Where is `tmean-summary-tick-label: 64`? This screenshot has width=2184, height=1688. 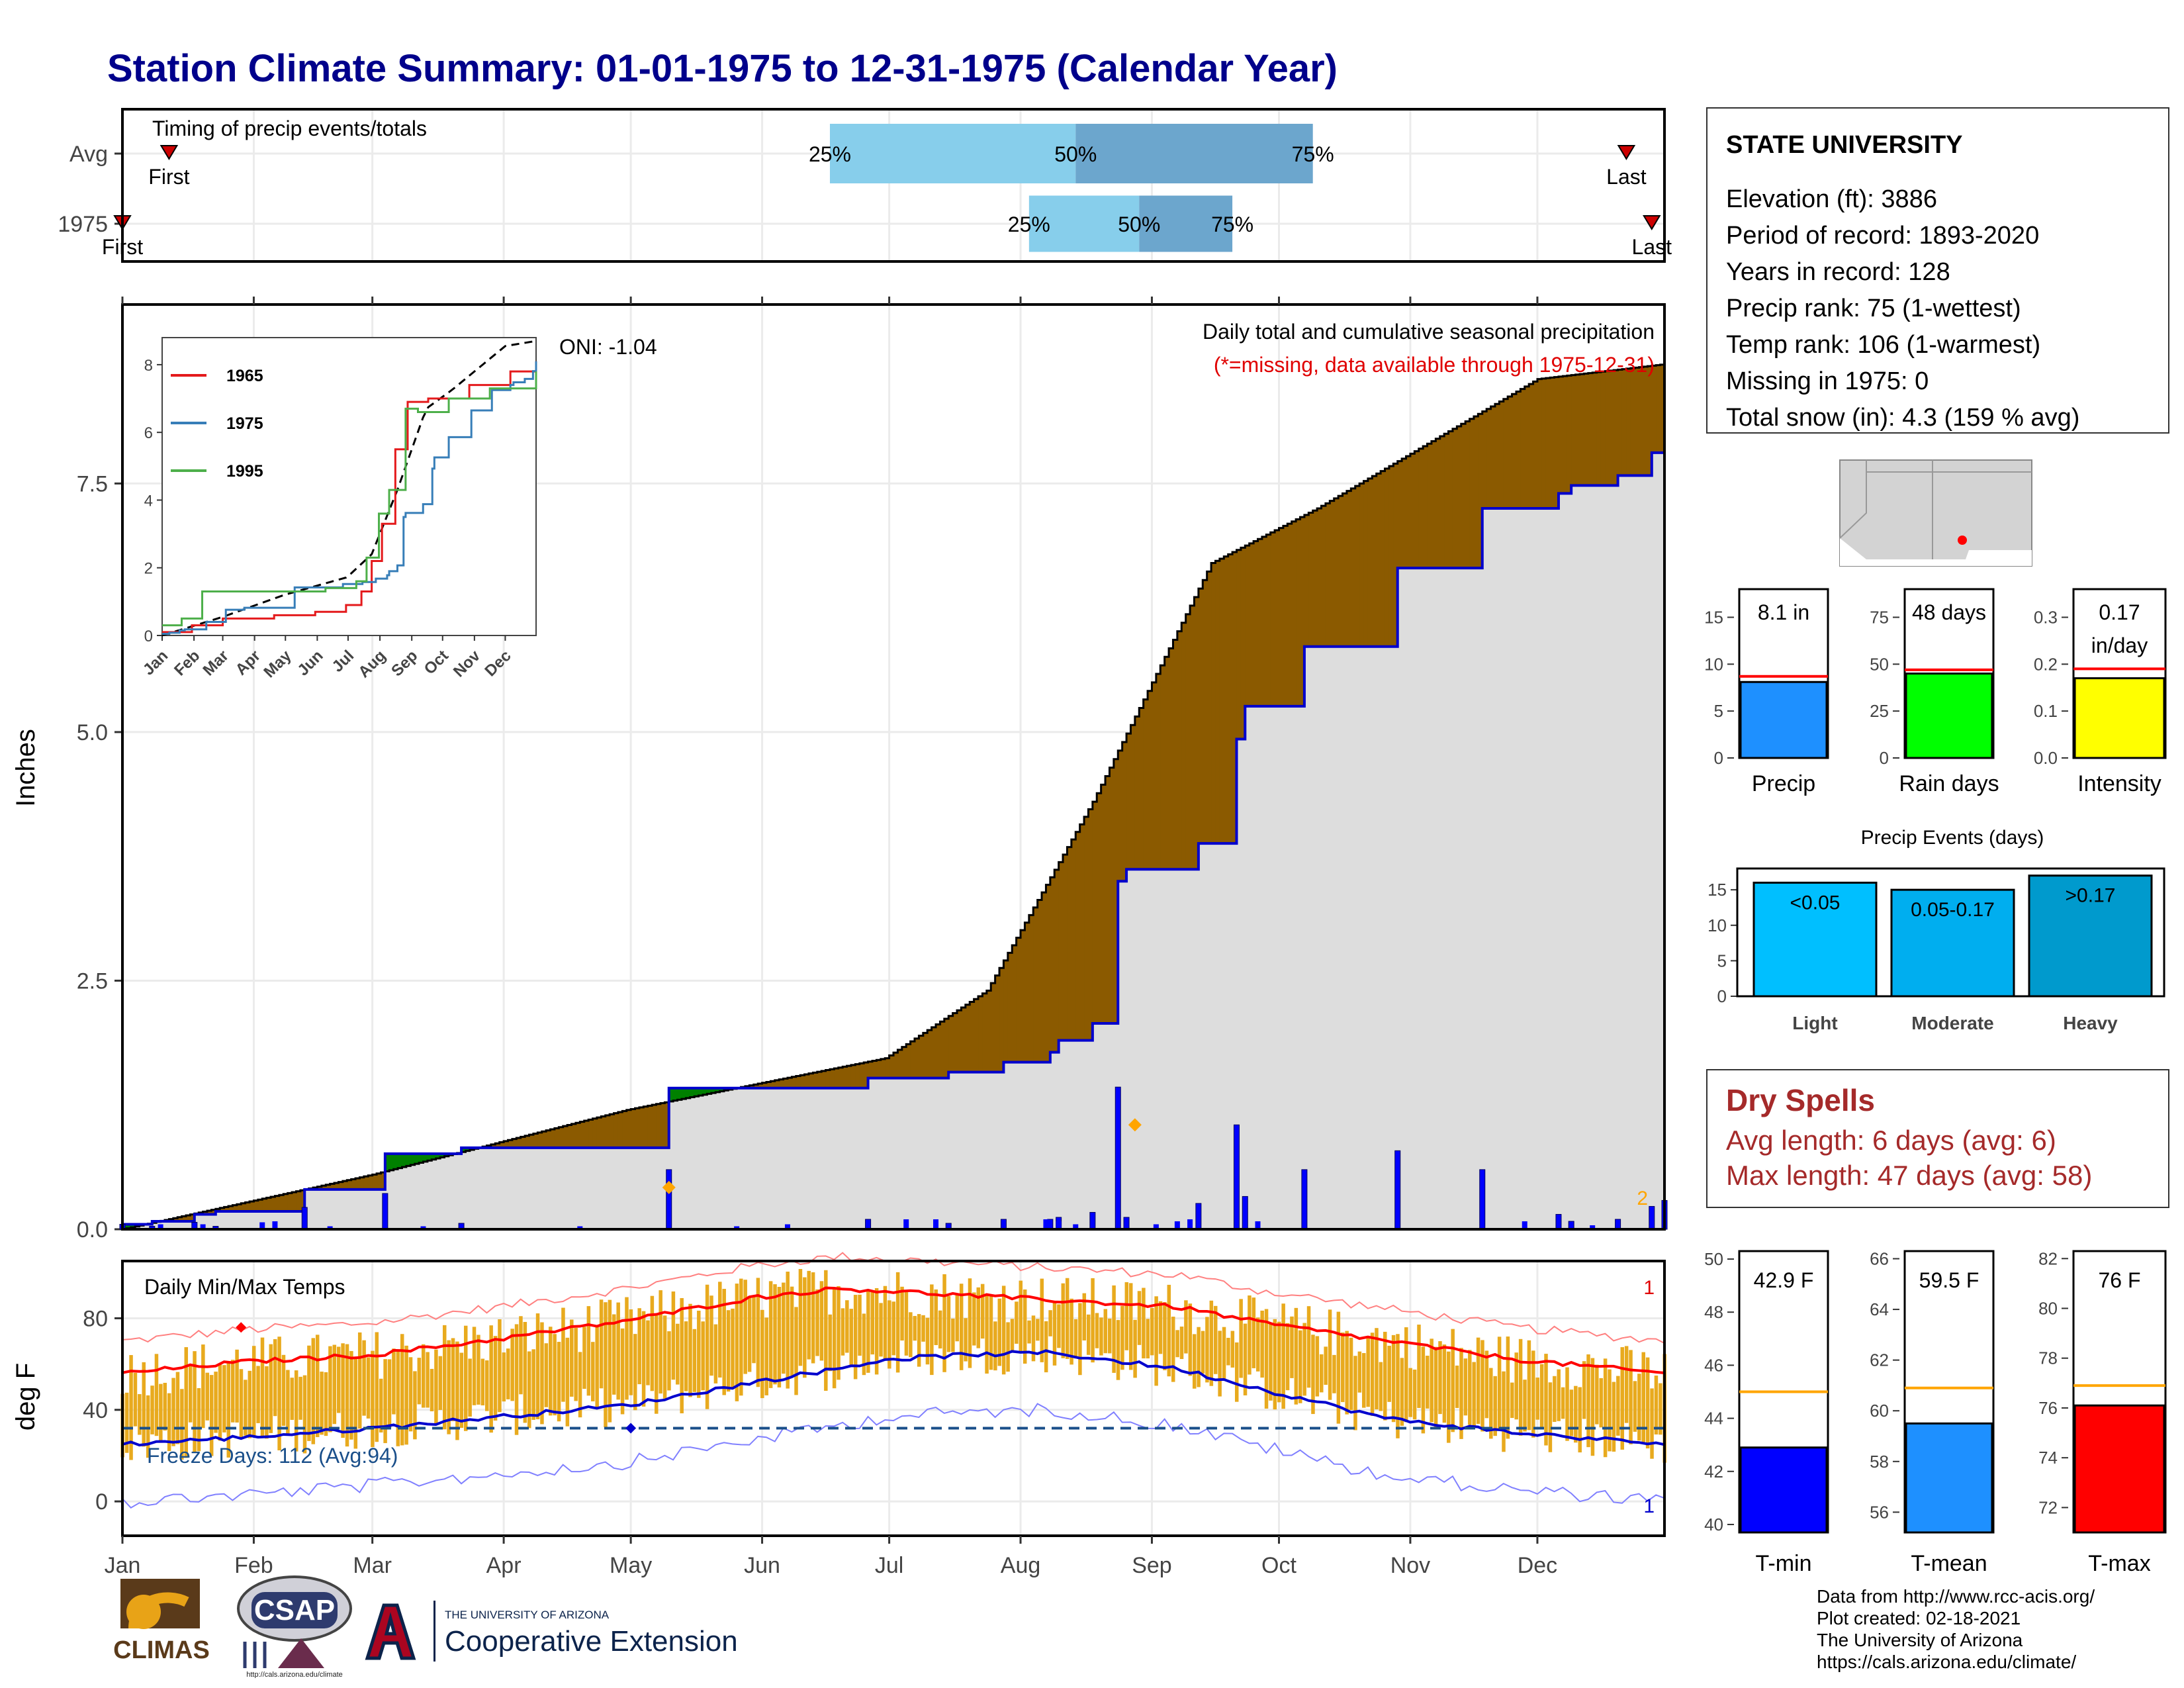
tmean-summary-tick-label: 64 is located at coordinates (1880, 1309).